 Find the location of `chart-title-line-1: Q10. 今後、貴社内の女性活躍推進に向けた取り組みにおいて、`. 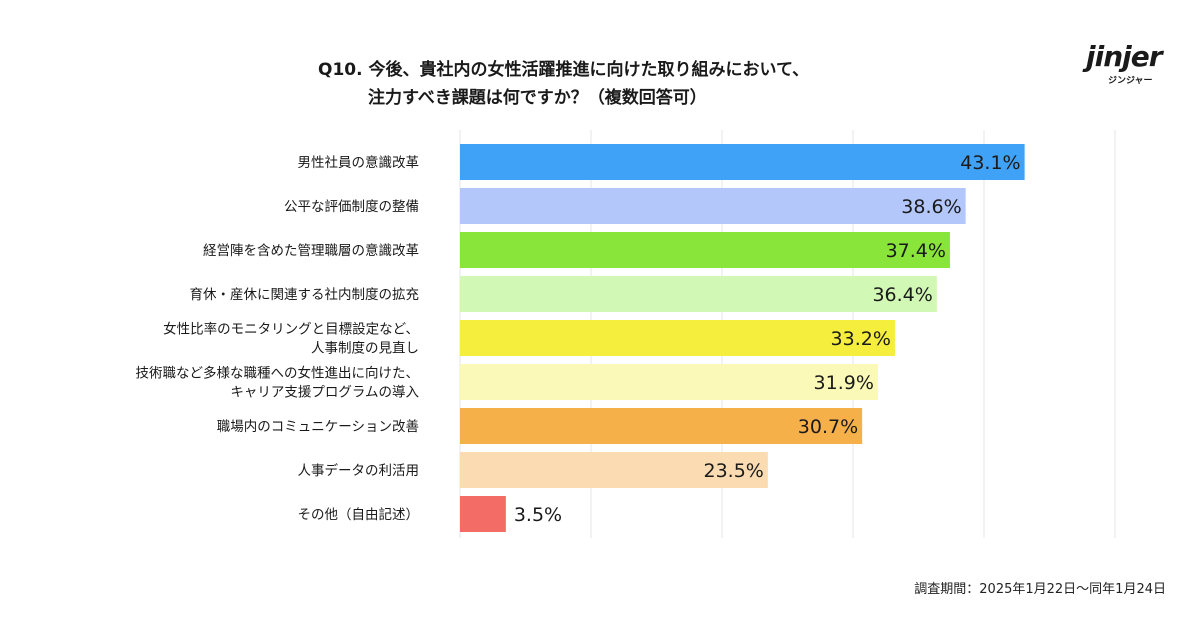

chart-title-line-1: Q10. 今後、貴社内の女性活躍推進に向けた取り組みにおいて、 is located at coordinates (564, 70).